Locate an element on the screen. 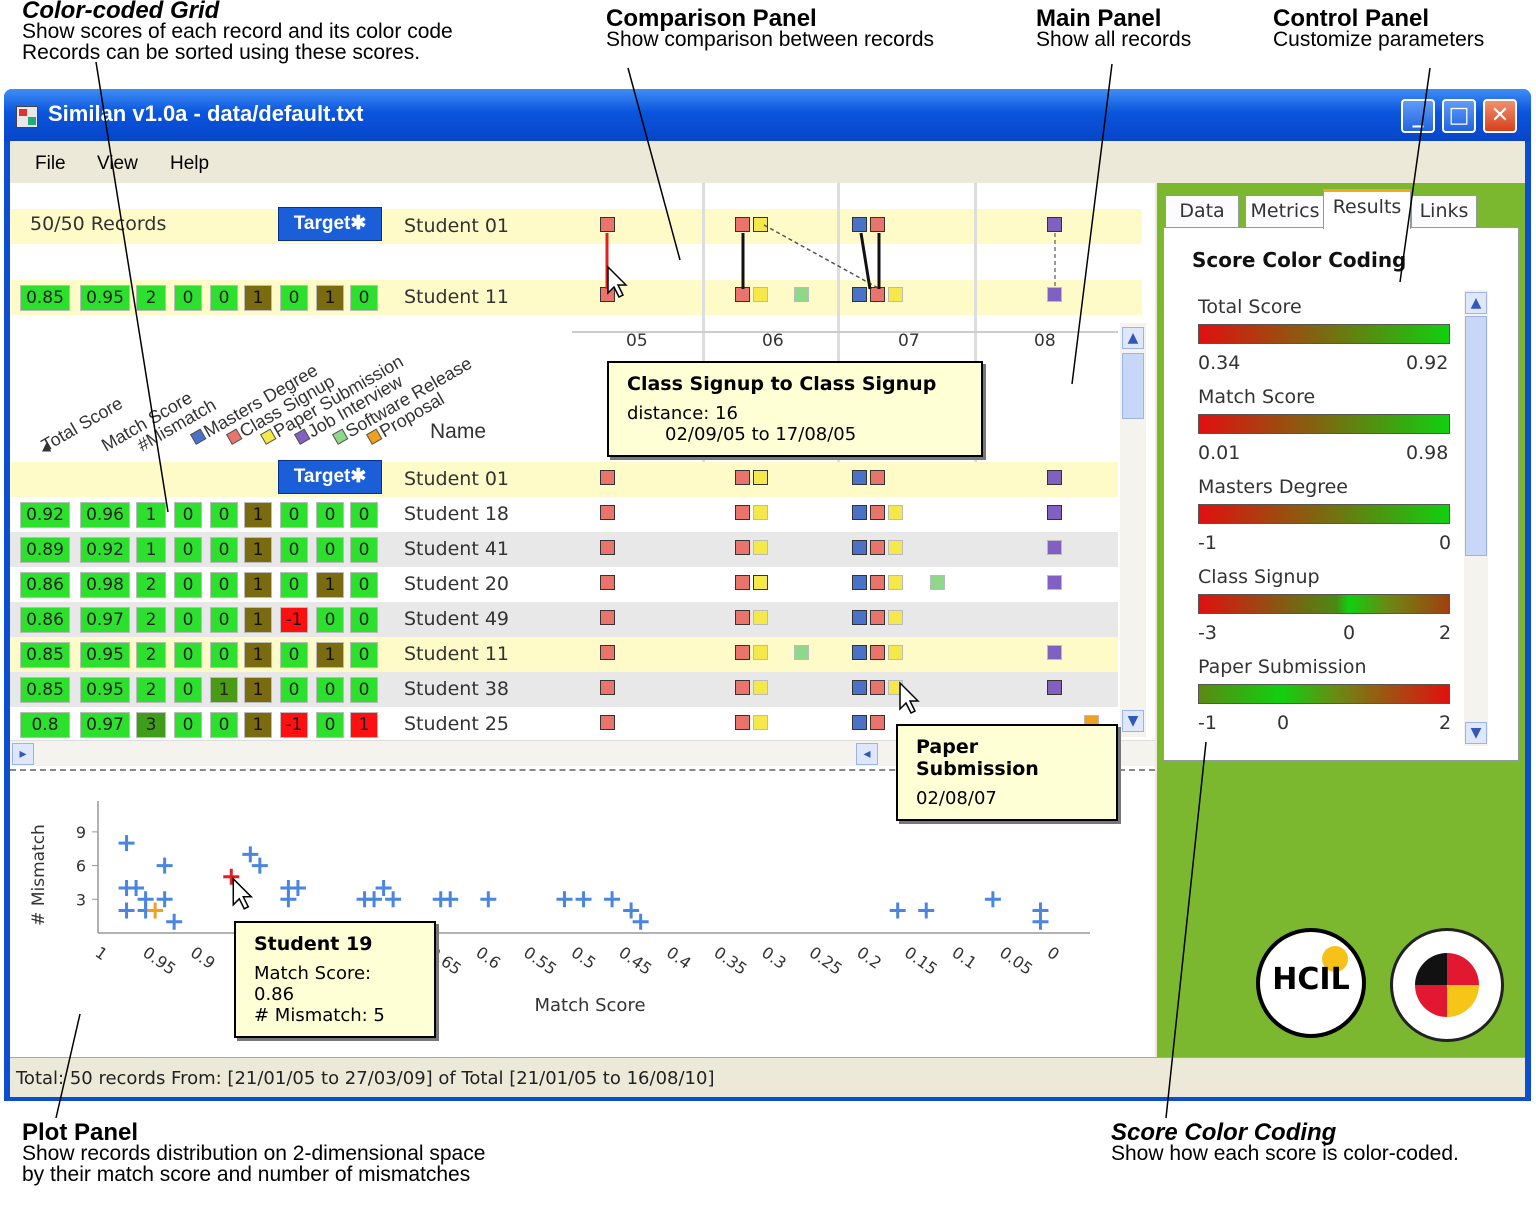 The image size is (1536, 1207). close-button: ✕ is located at coordinates (1500, 116).